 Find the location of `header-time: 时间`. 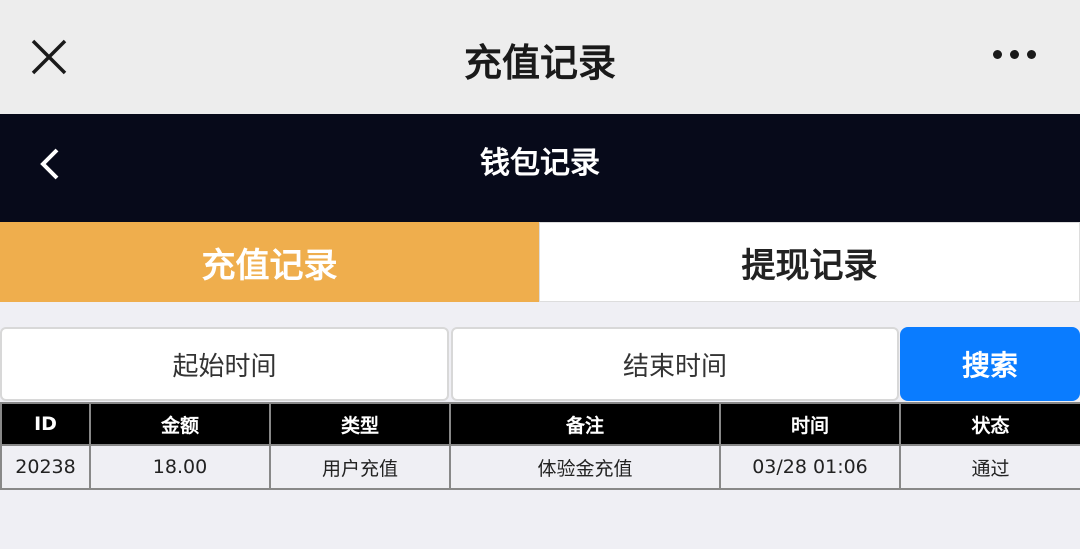

header-time: 时间 is located at coordinates (810, 424).